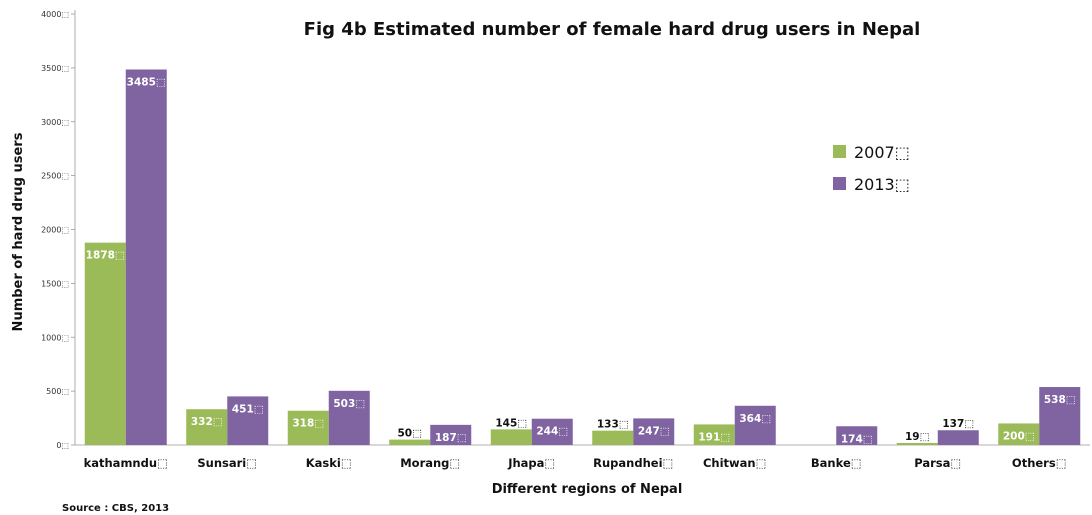 This screenshot has height=515, width=1092. I want to click on legend-swatch-2013, so click(839, 183).